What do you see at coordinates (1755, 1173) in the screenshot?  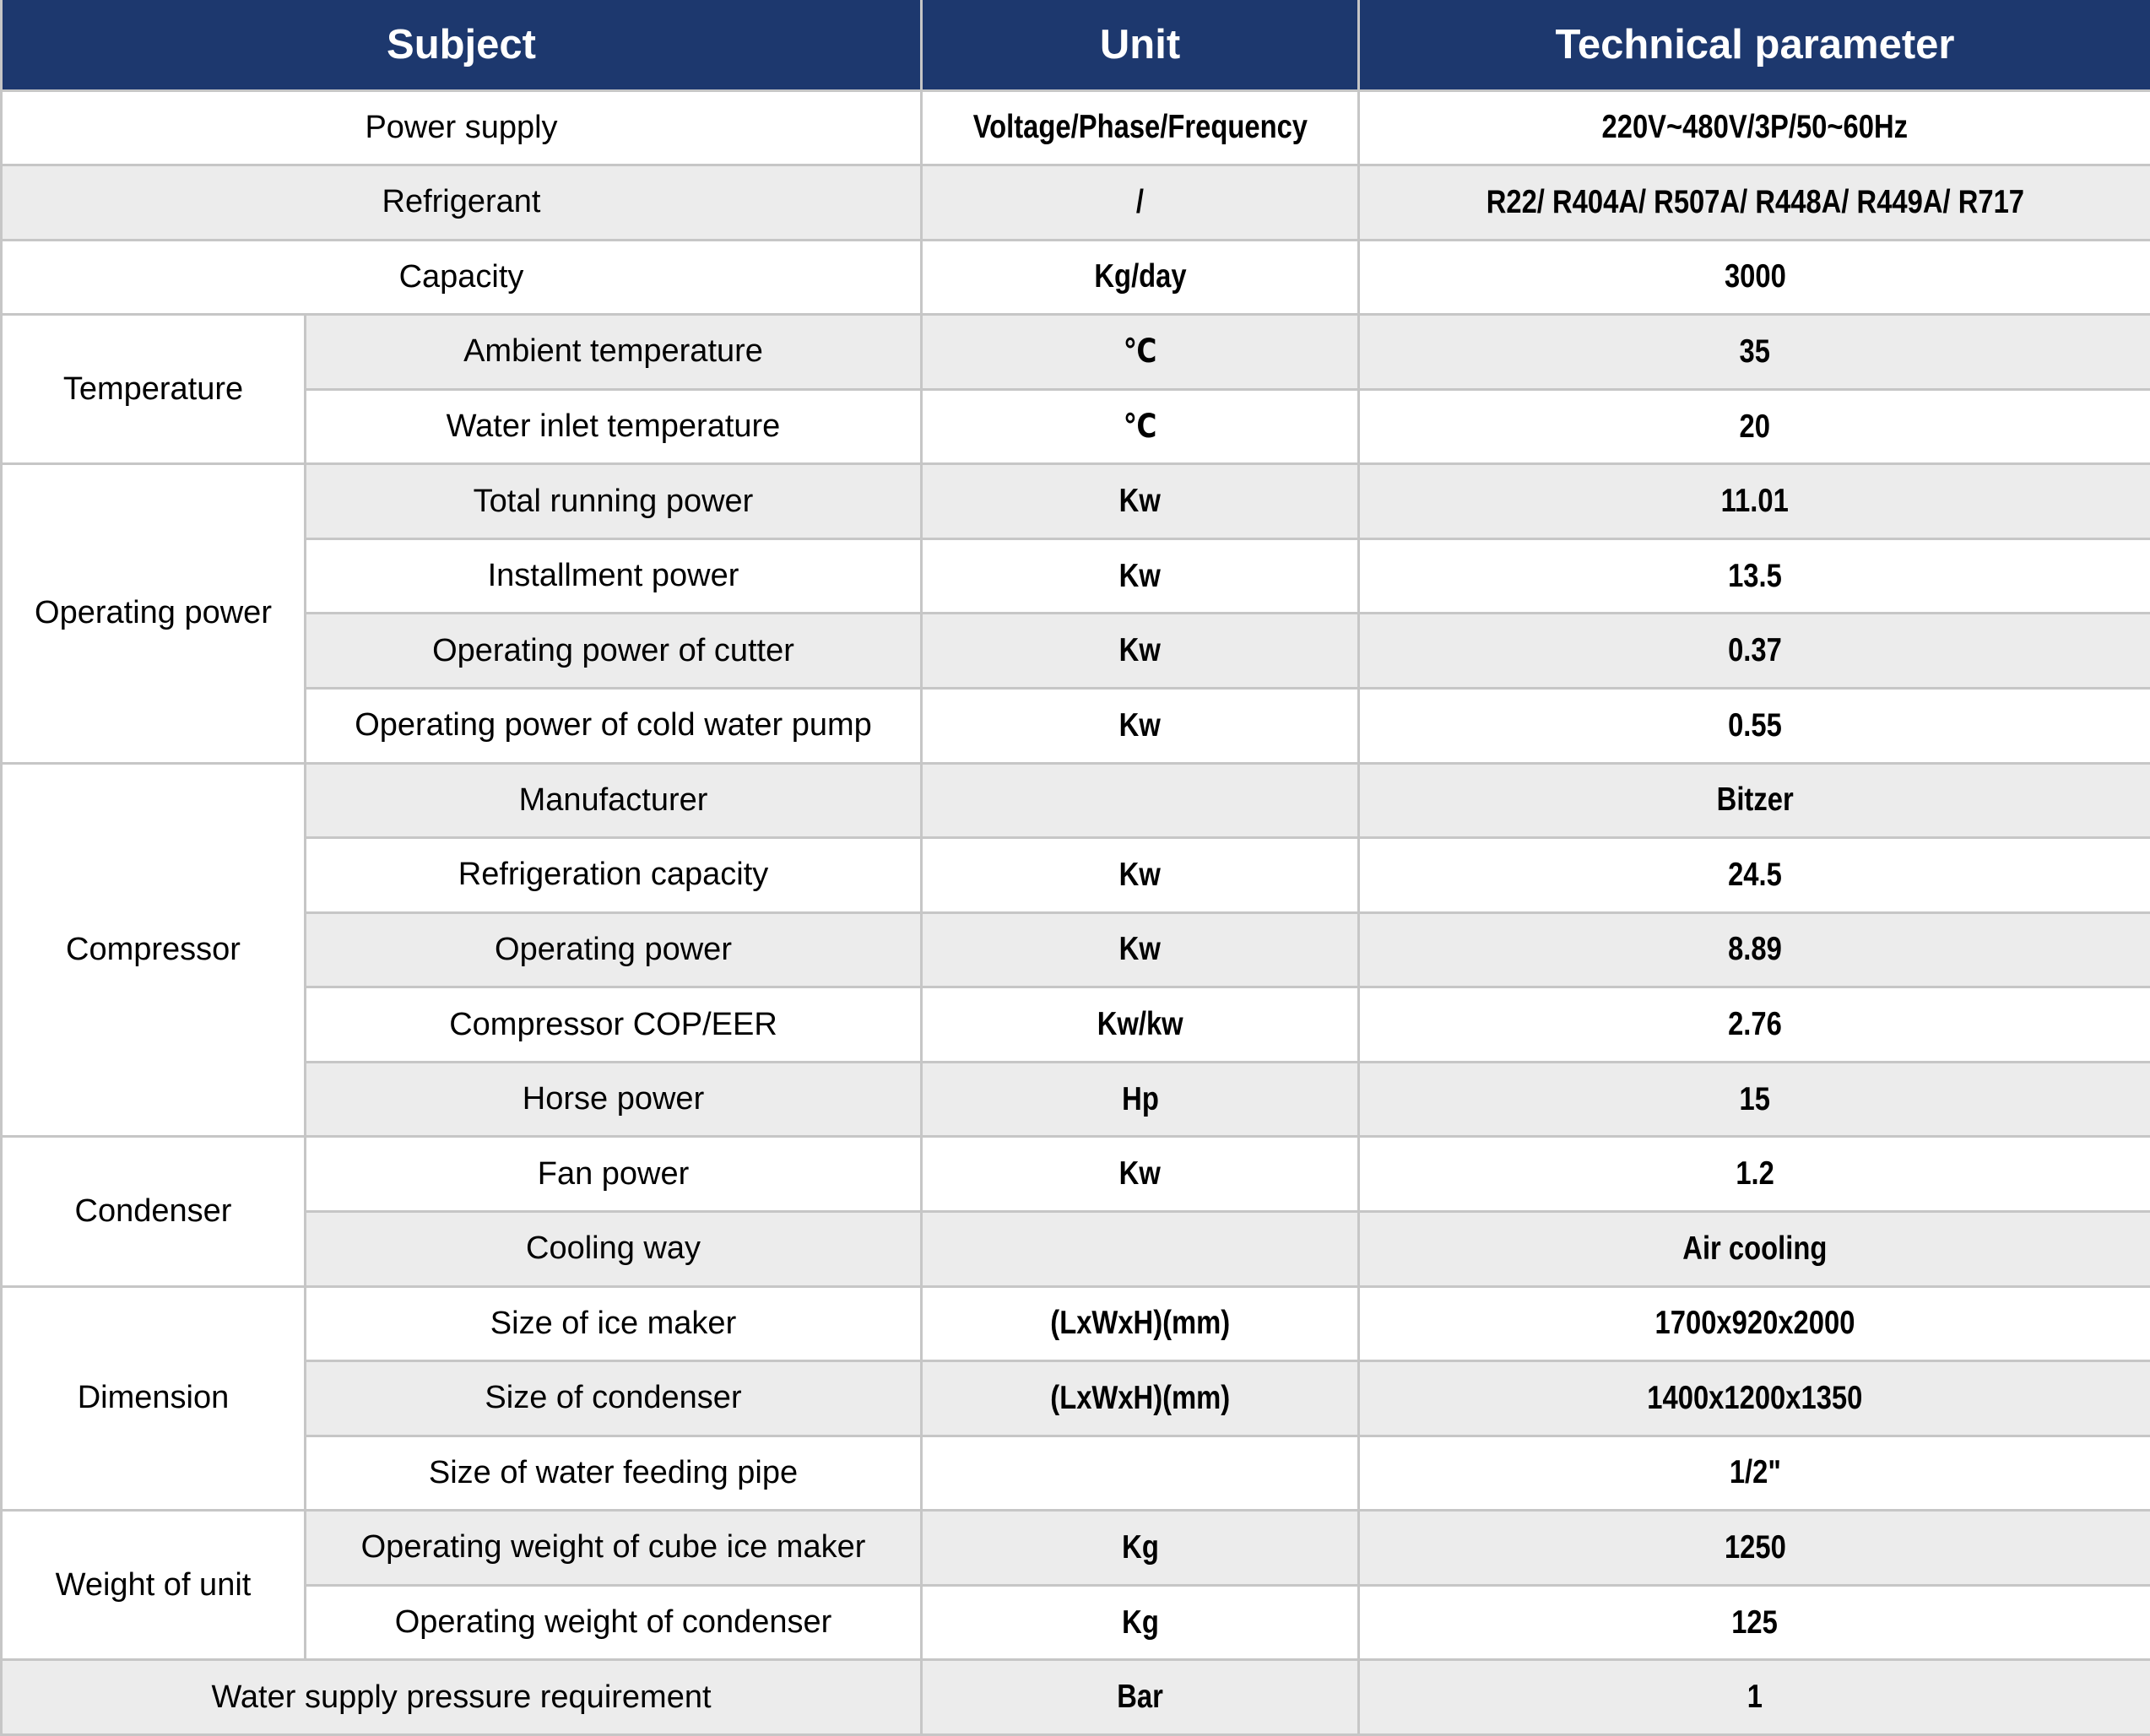 I see `value-text: 1.2` at bounding box center [1755, 1173].